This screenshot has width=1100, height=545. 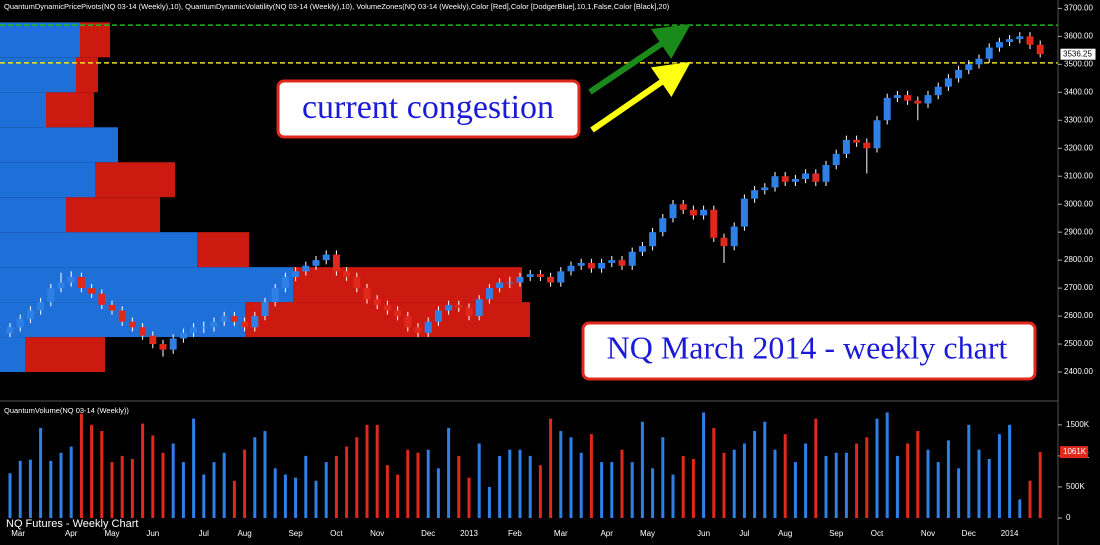 I want to click on v-tick-label: 1500K, so click(x=1078, y=424).